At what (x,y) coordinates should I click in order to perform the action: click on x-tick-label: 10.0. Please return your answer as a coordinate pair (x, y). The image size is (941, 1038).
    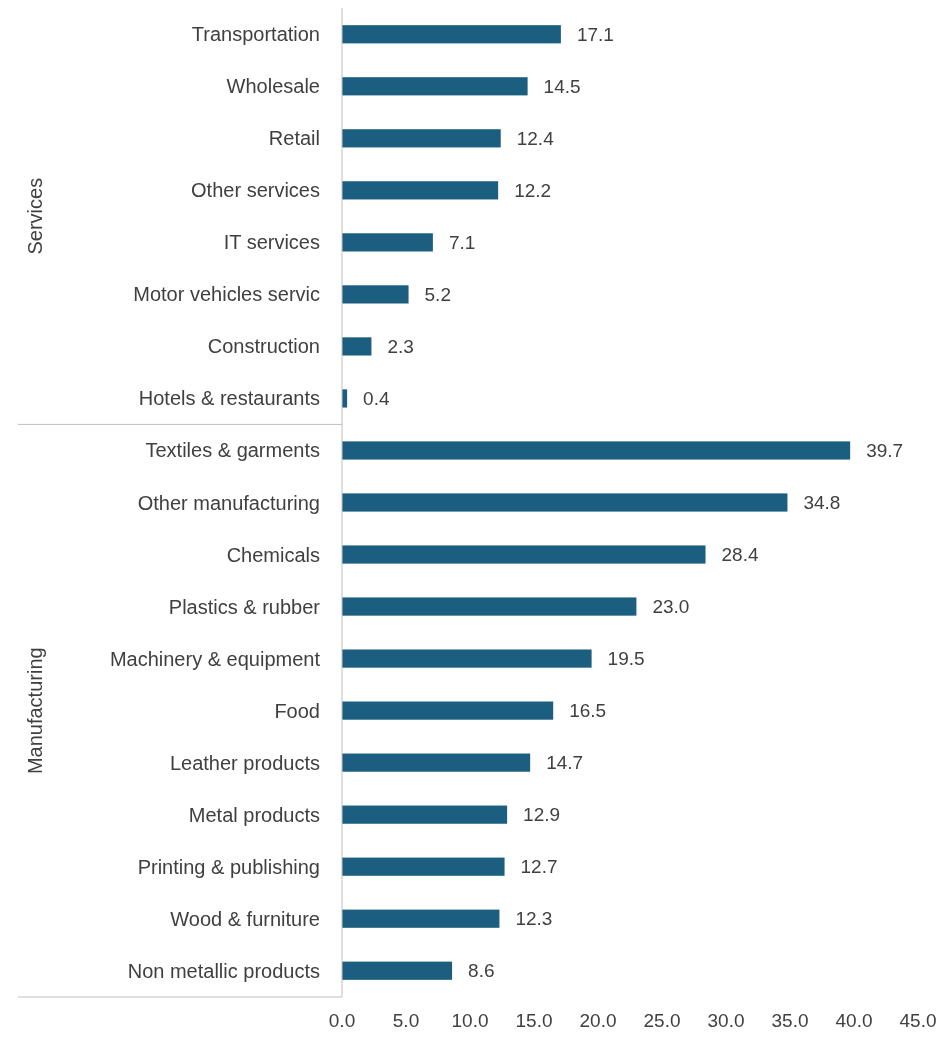
    Looking at the image, I should click on (470, 1020).